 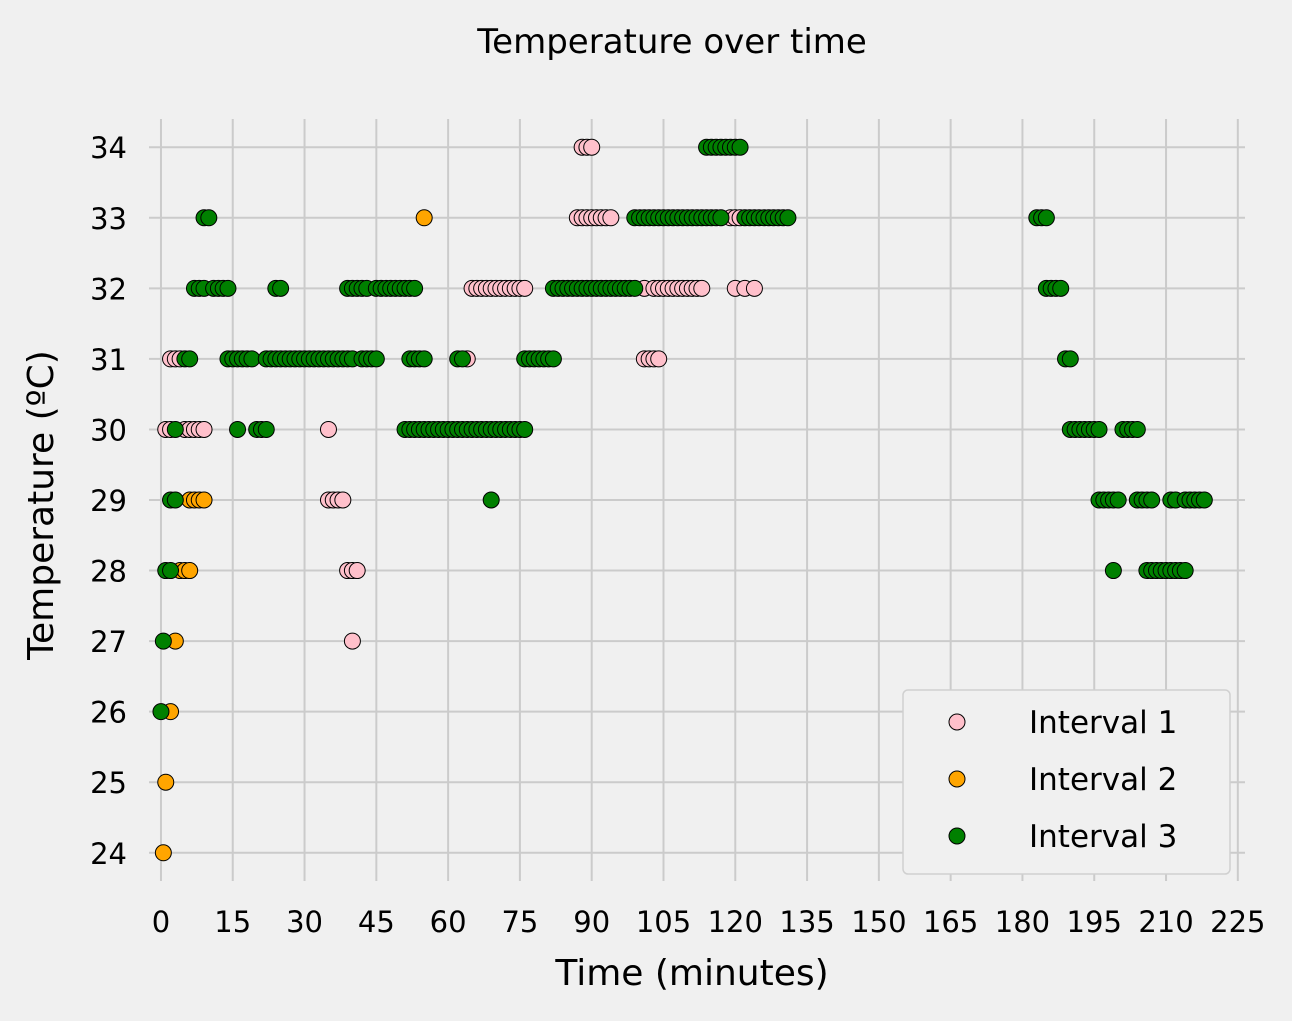 What do you see at coordinates (1103, 723) in the screenshot?
I see `legend-label: Interval 1` at bounding box center [1103, 723].